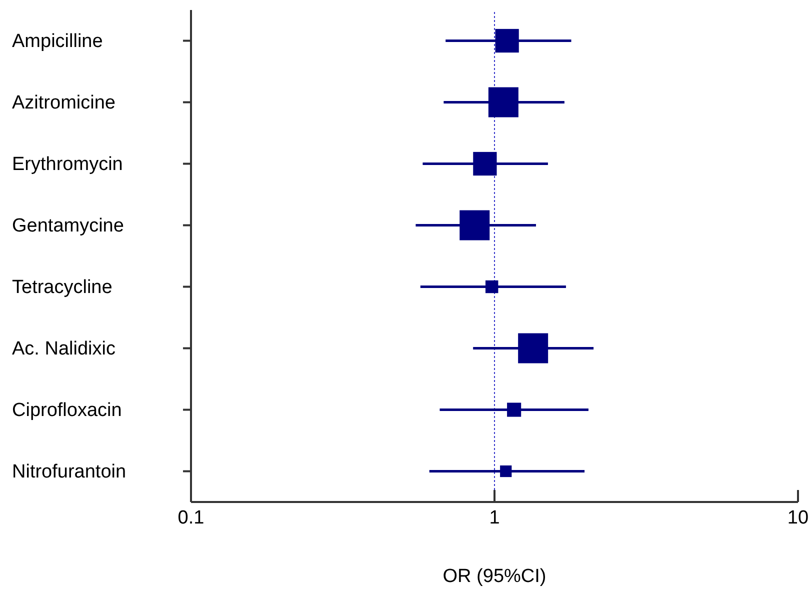  What do you see at coordinates (191, 517) in the screenshot?
I see `x-tick-label: 0.1` at bounding box center [191, 517].